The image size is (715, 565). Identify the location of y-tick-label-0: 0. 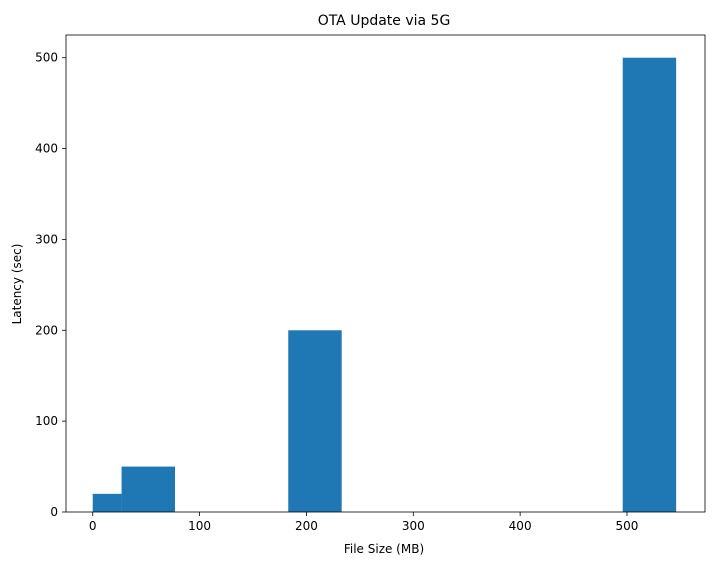
(54, 512).